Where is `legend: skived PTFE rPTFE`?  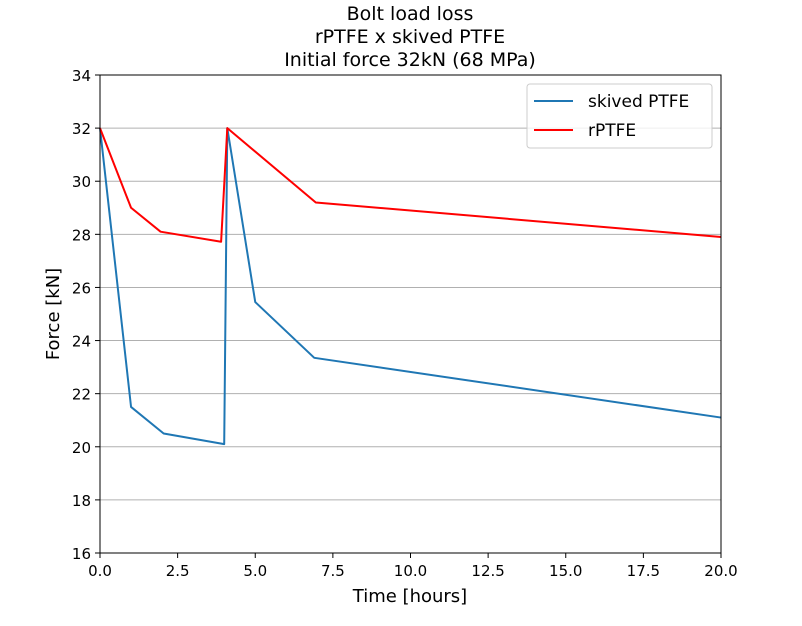 legend: skived PTFE rPTFE is located at coordinates (619, 116).